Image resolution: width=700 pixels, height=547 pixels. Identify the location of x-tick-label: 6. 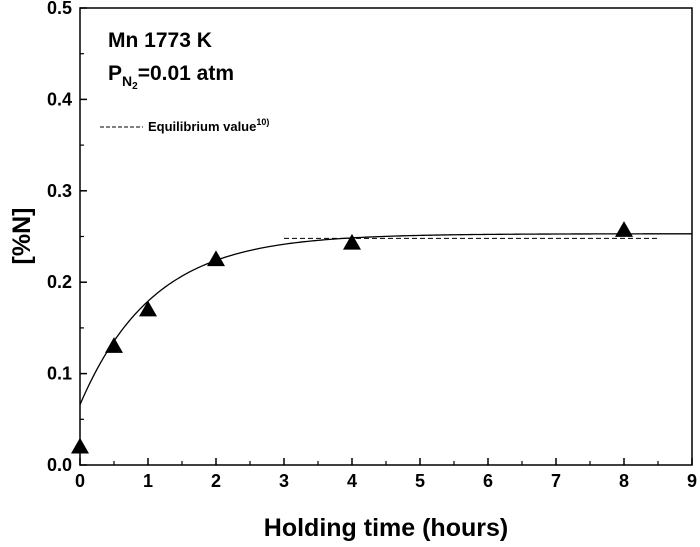
(488, 481).